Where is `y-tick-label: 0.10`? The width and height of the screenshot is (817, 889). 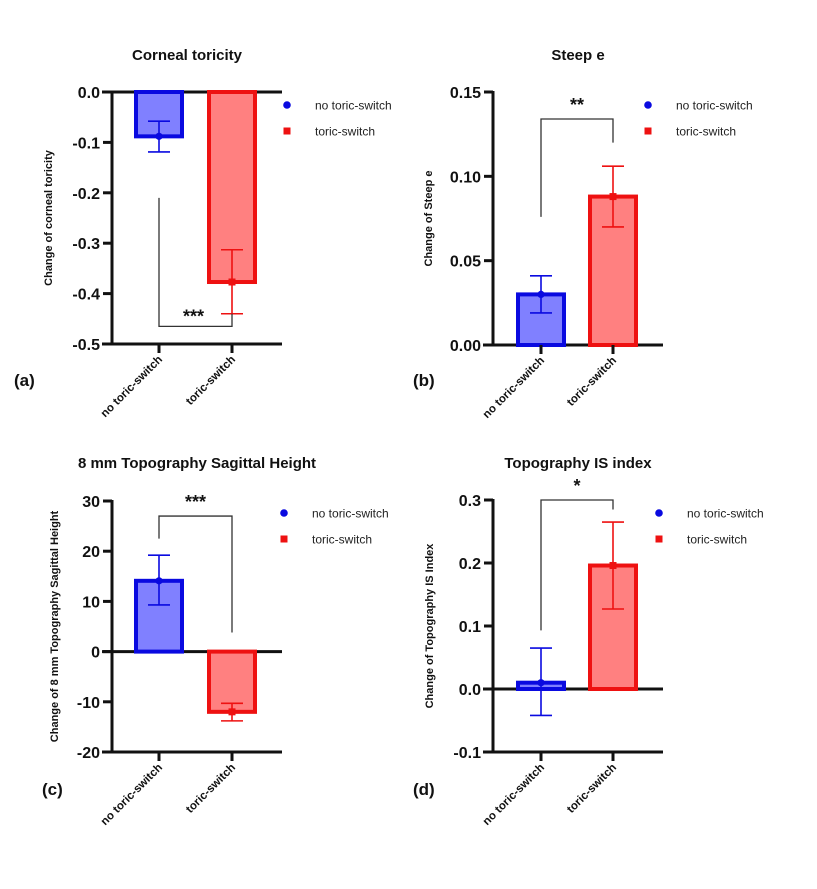 y-tick-label: 0.10 is located at coordinates (465, 177).